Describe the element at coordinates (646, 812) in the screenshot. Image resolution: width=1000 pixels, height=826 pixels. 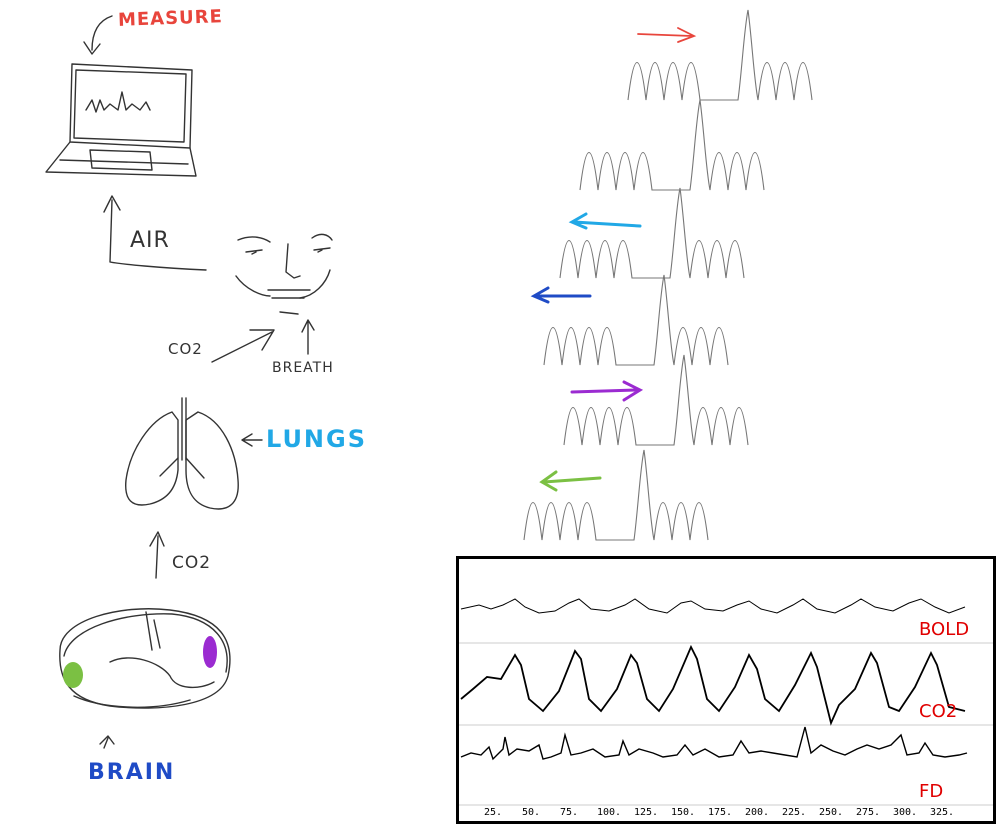
I see `x-tick: 125.` at that location.